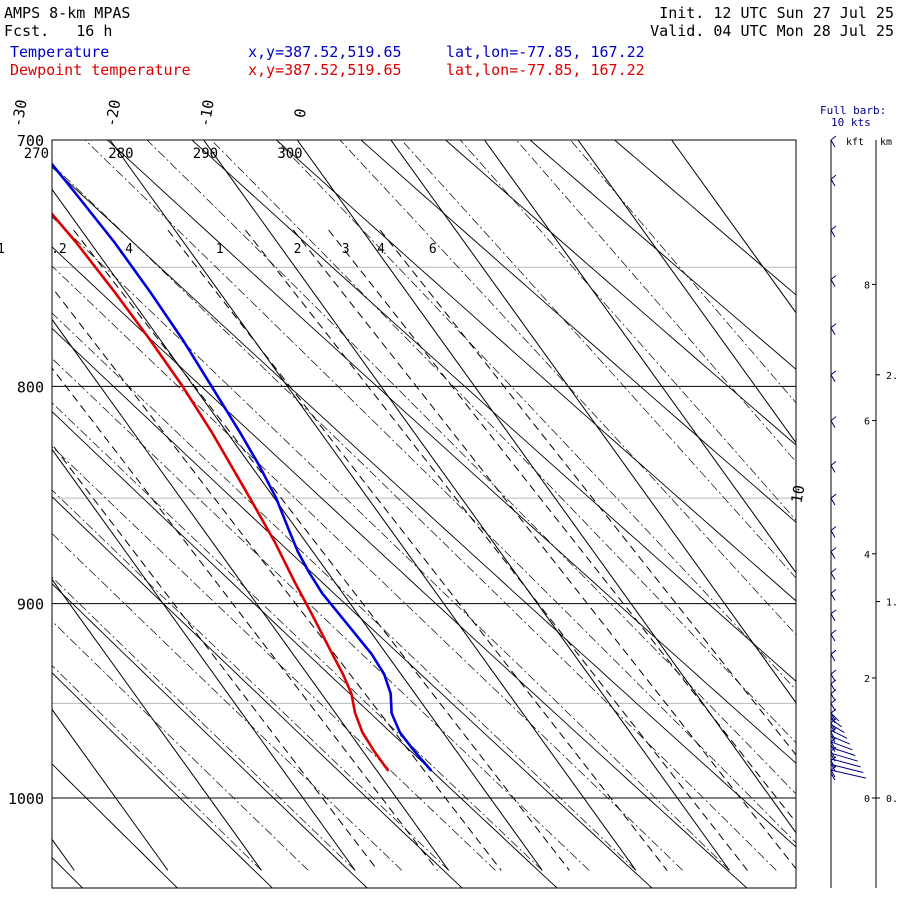 The image size is (900, 900). Describe the element at coordinates (892, 799) in the screenshot. I see `km-tick-label: 0.` at that location.